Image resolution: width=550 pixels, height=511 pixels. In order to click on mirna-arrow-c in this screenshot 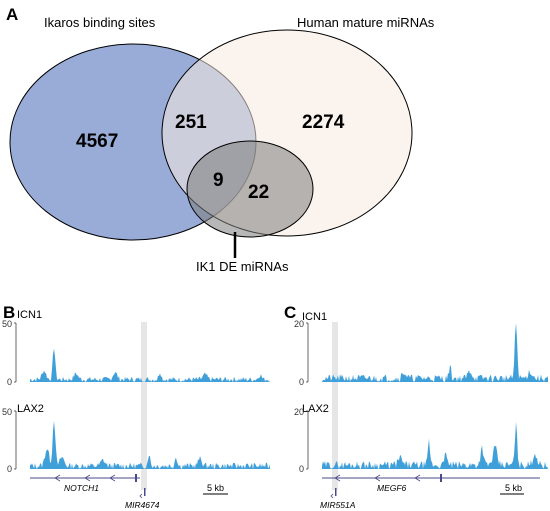, I will do `click(332, 496)`.